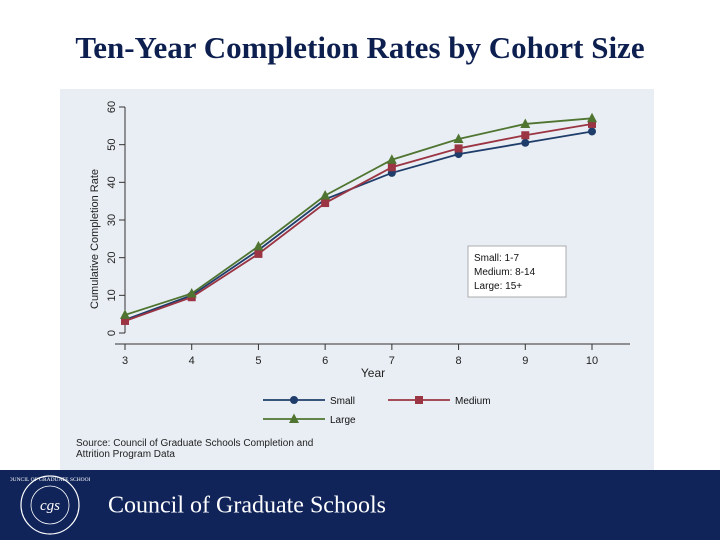  I want to click on y-tick-label: 50, so click(112, 145).